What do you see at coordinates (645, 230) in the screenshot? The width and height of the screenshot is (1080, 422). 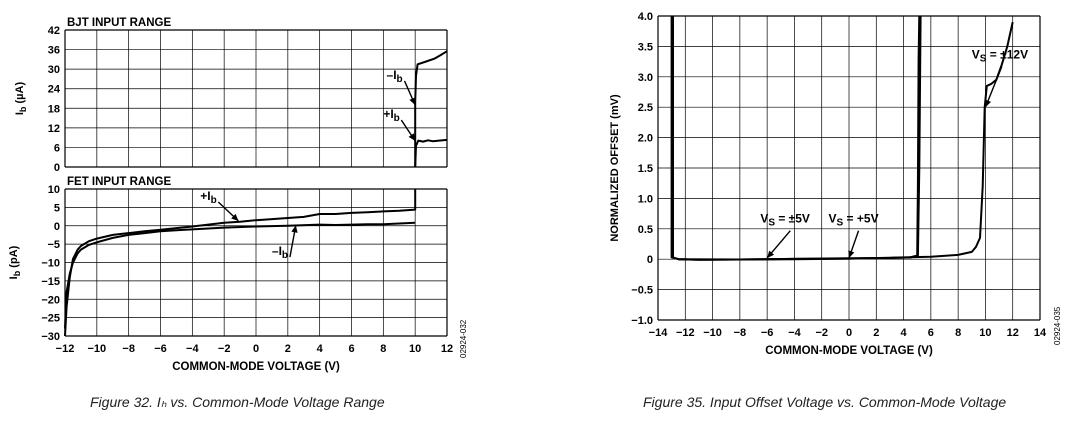 I see `y-tick-label: 0.5` at bounding box center [645, 230].